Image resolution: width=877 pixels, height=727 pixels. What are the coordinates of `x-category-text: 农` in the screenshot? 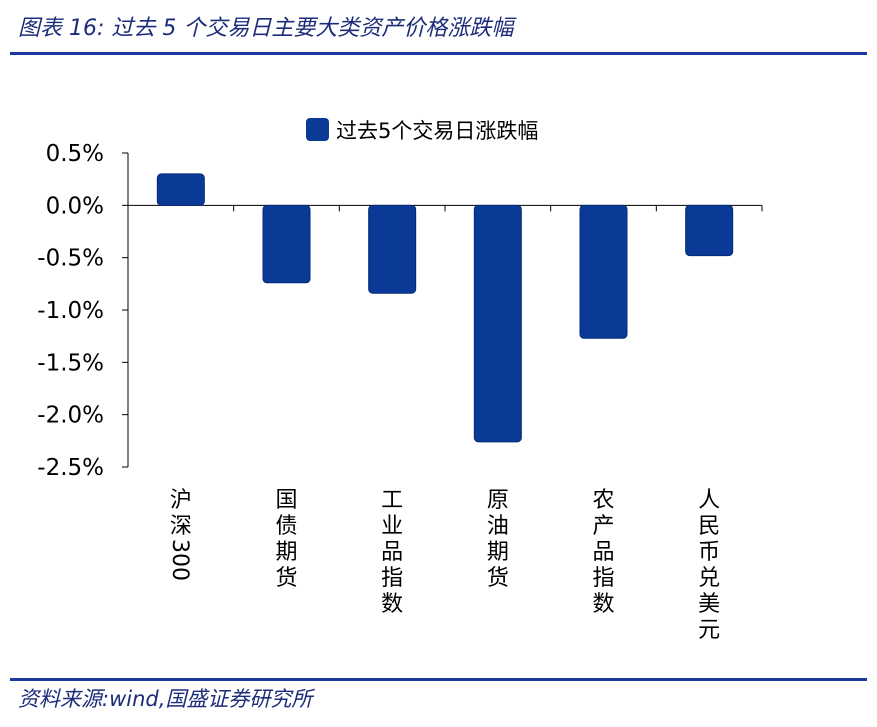 It's located at (603, 500).